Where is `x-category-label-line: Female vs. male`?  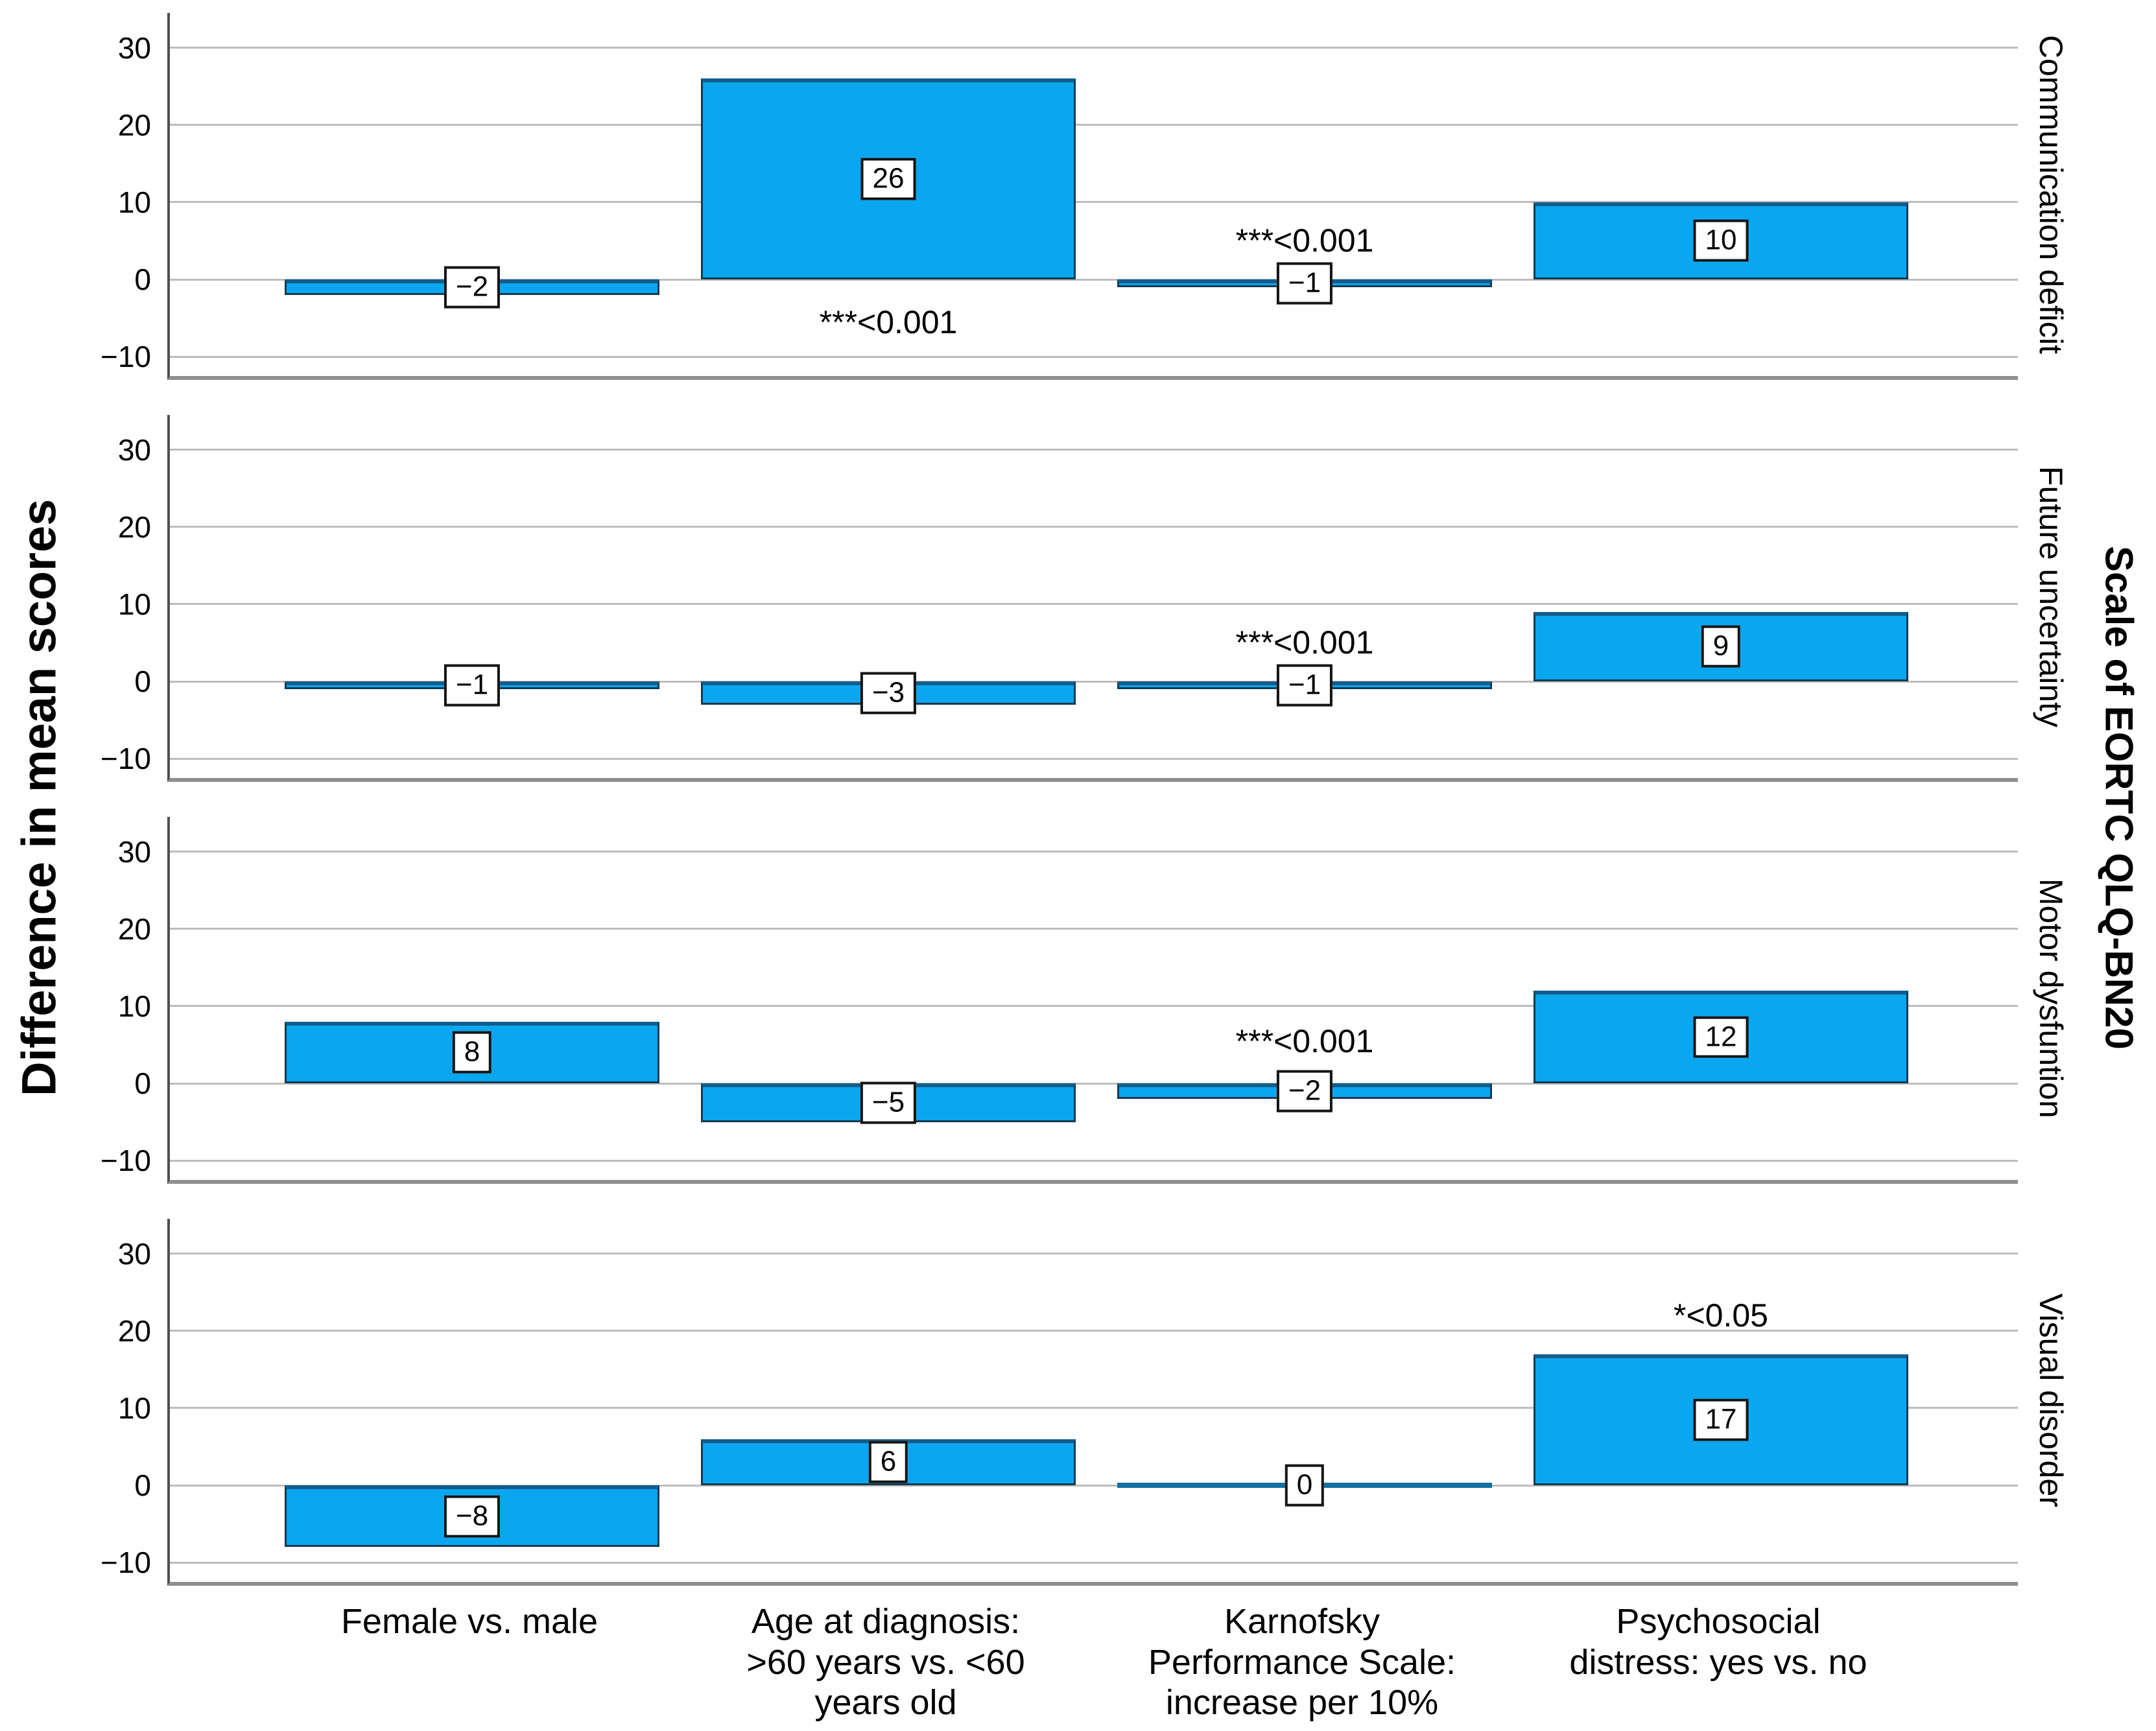 x-category-label-line: Female vs. male is located at coordinates (469, 1621).